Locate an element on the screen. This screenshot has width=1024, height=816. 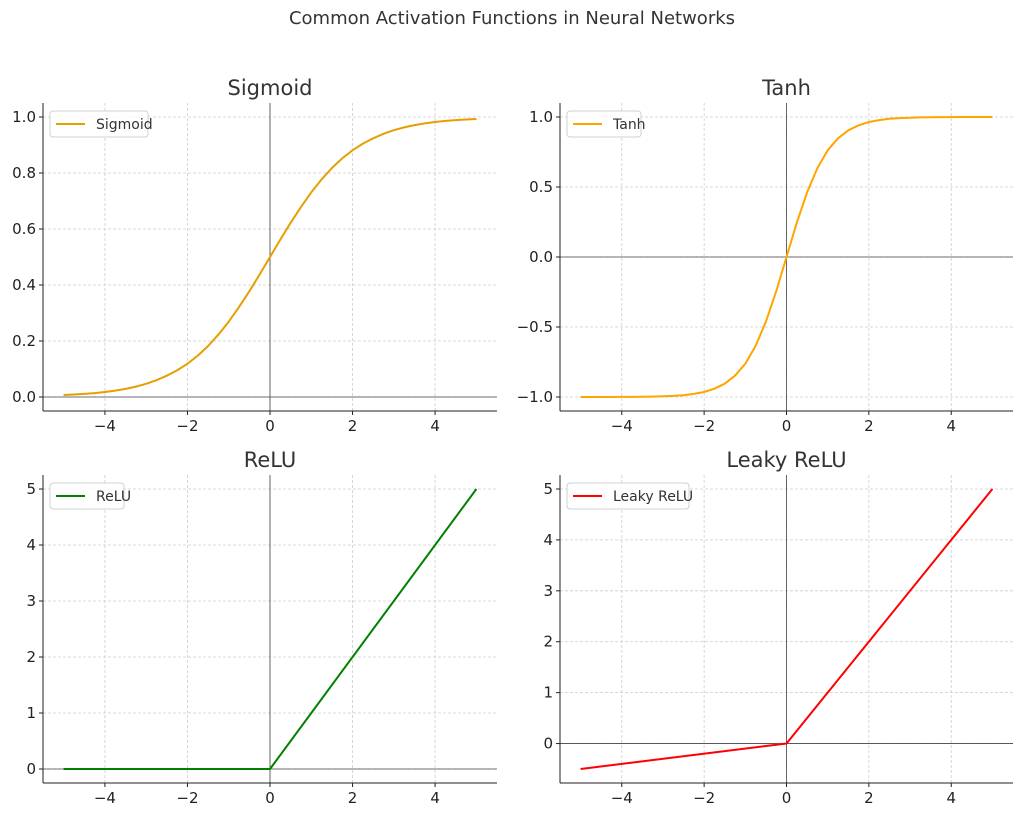
series-line-tanh is located at coordinates (786, 257).